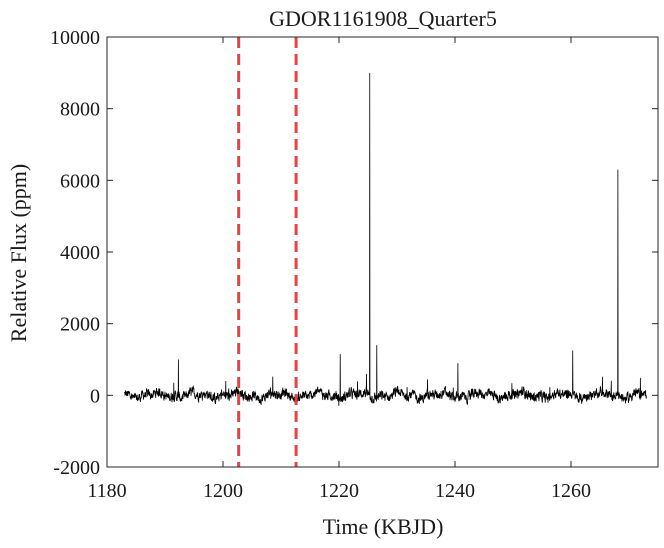 The image size is (664, 548). I want to click on y-tick-label: 10000, so click(75, 38).